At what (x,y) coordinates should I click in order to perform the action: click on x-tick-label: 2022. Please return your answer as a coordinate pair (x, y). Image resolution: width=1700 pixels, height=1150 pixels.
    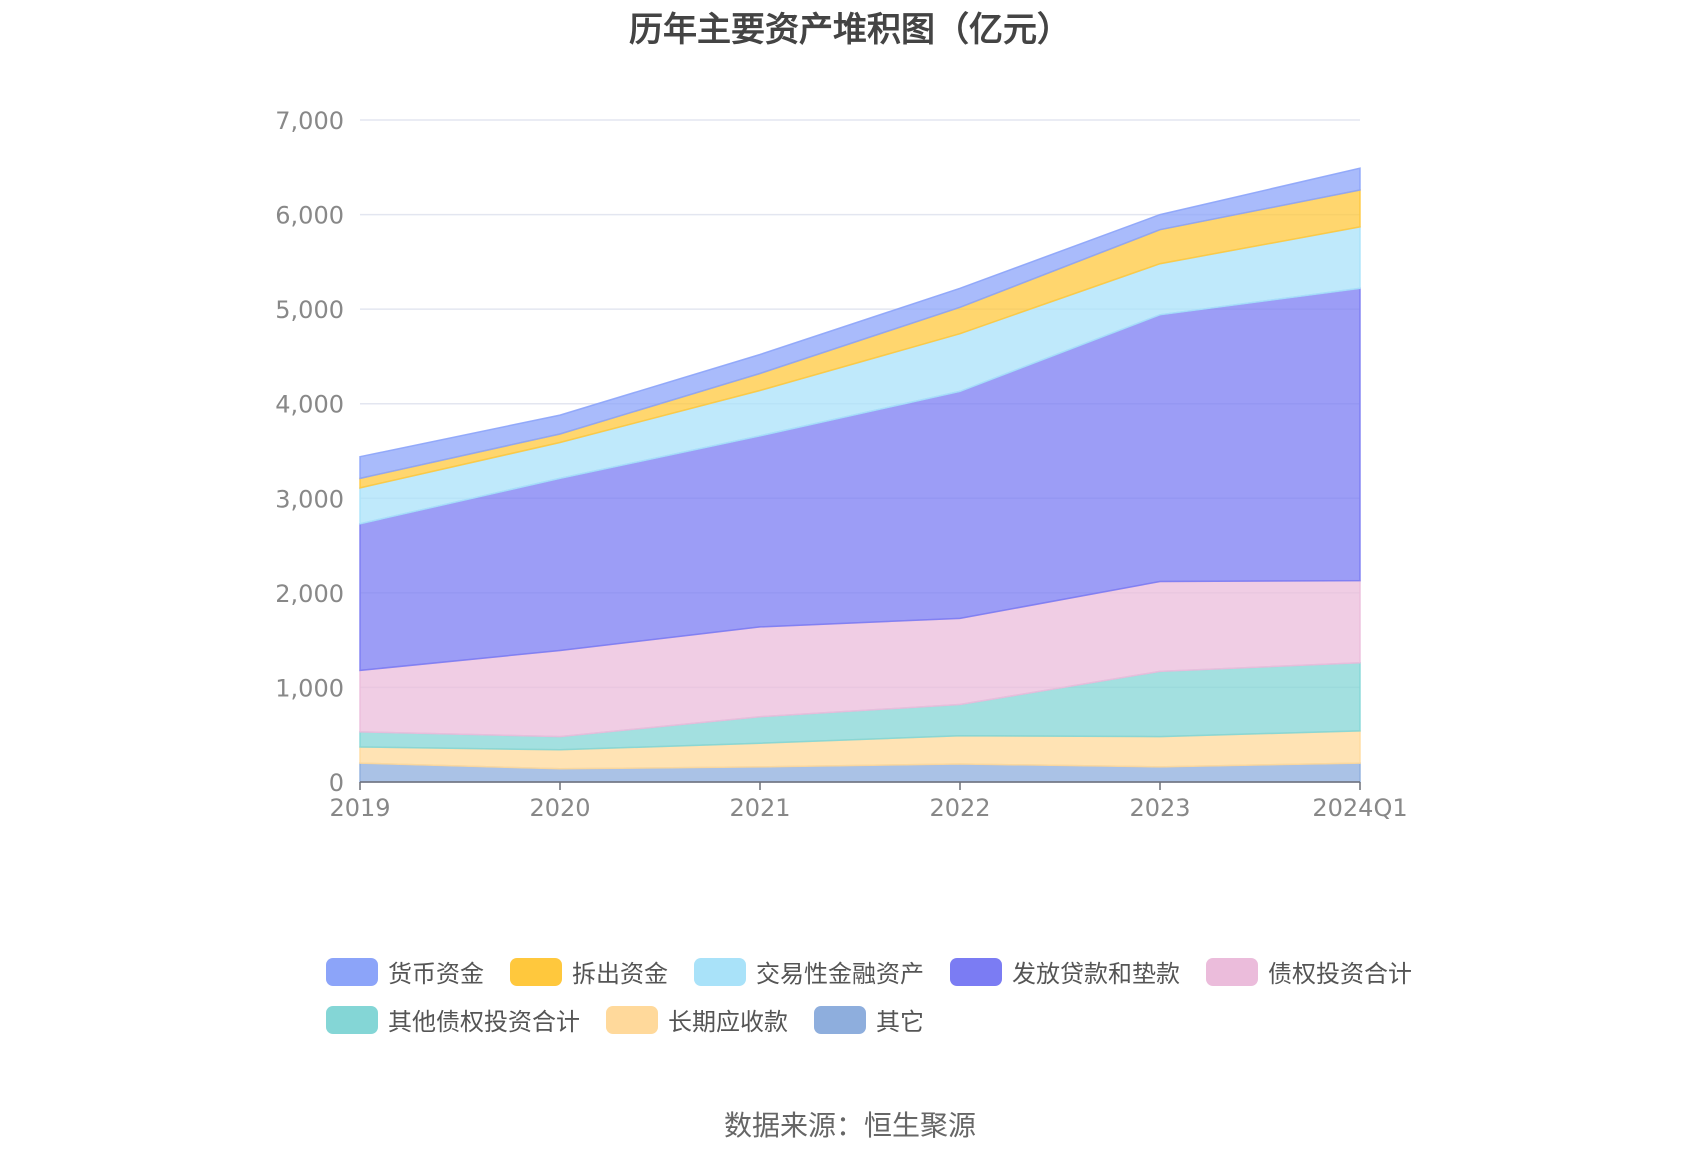
    Looking at the image, I should click on (959, 808).